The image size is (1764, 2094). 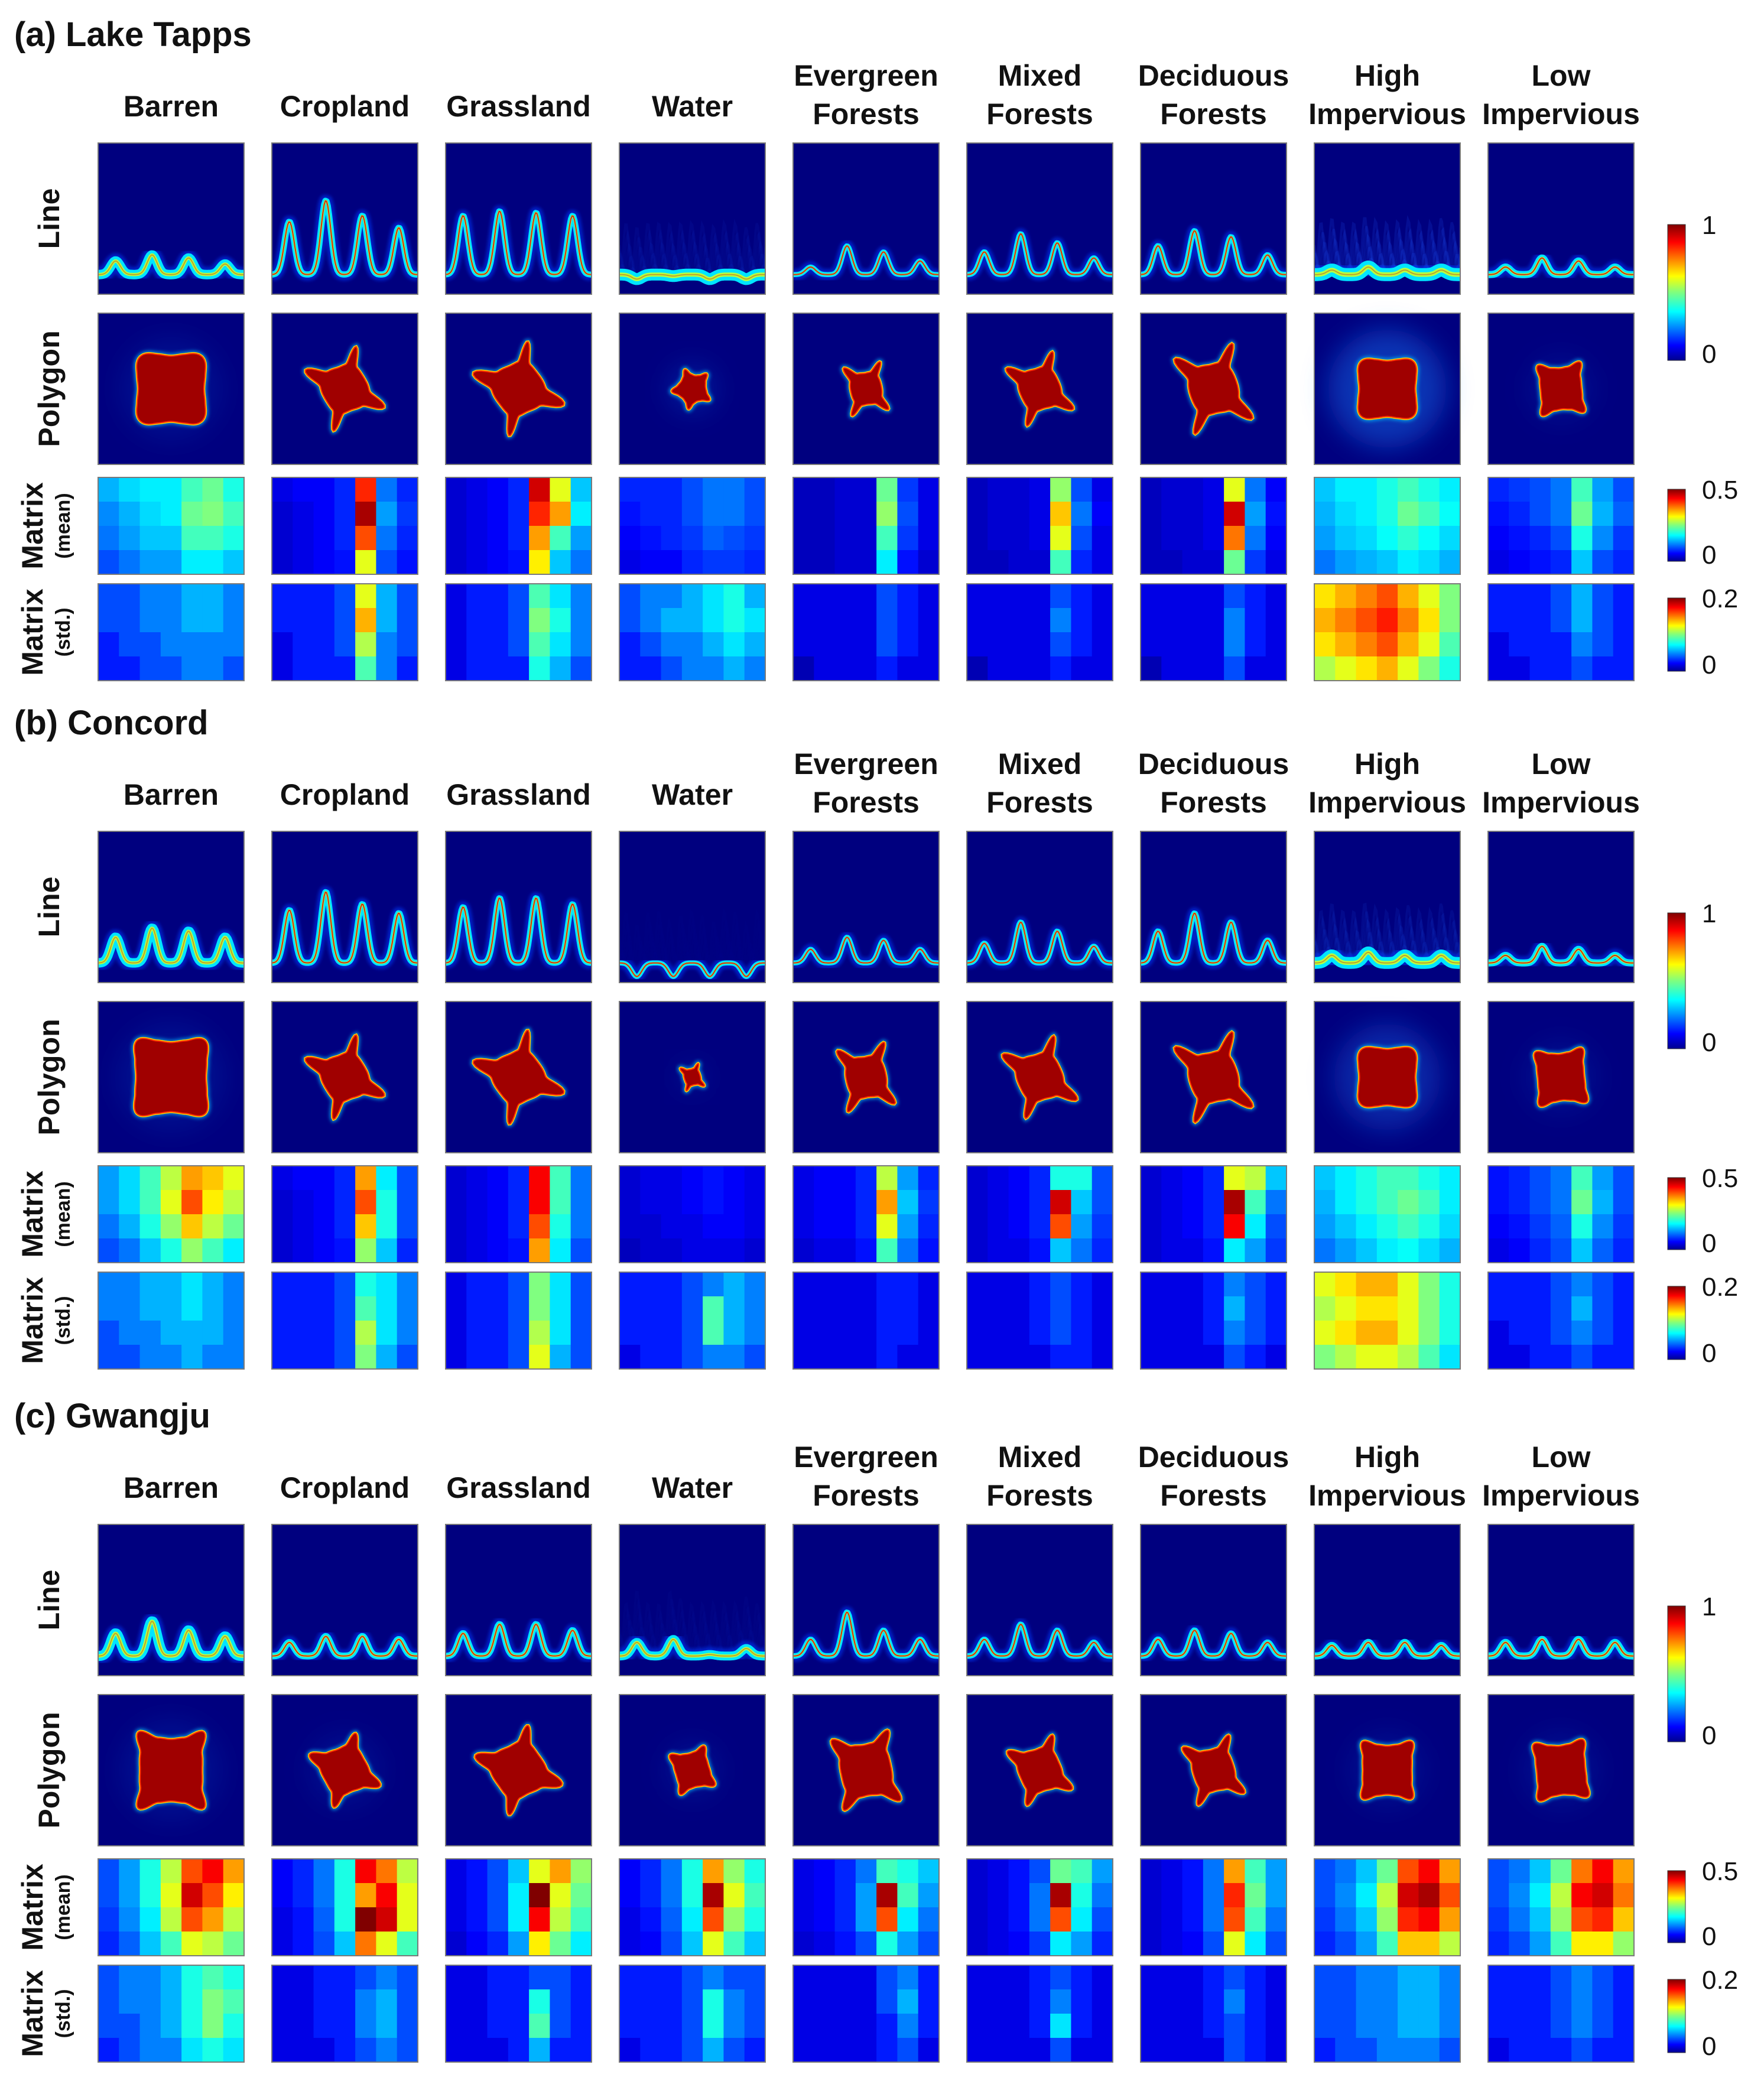 What do you see at coordinates (1193, 1977) in the screenshot?
I see `c-gwangju-deciduous-forests-matrix-std-panel-cell` at bounding box center [1193, 1977].